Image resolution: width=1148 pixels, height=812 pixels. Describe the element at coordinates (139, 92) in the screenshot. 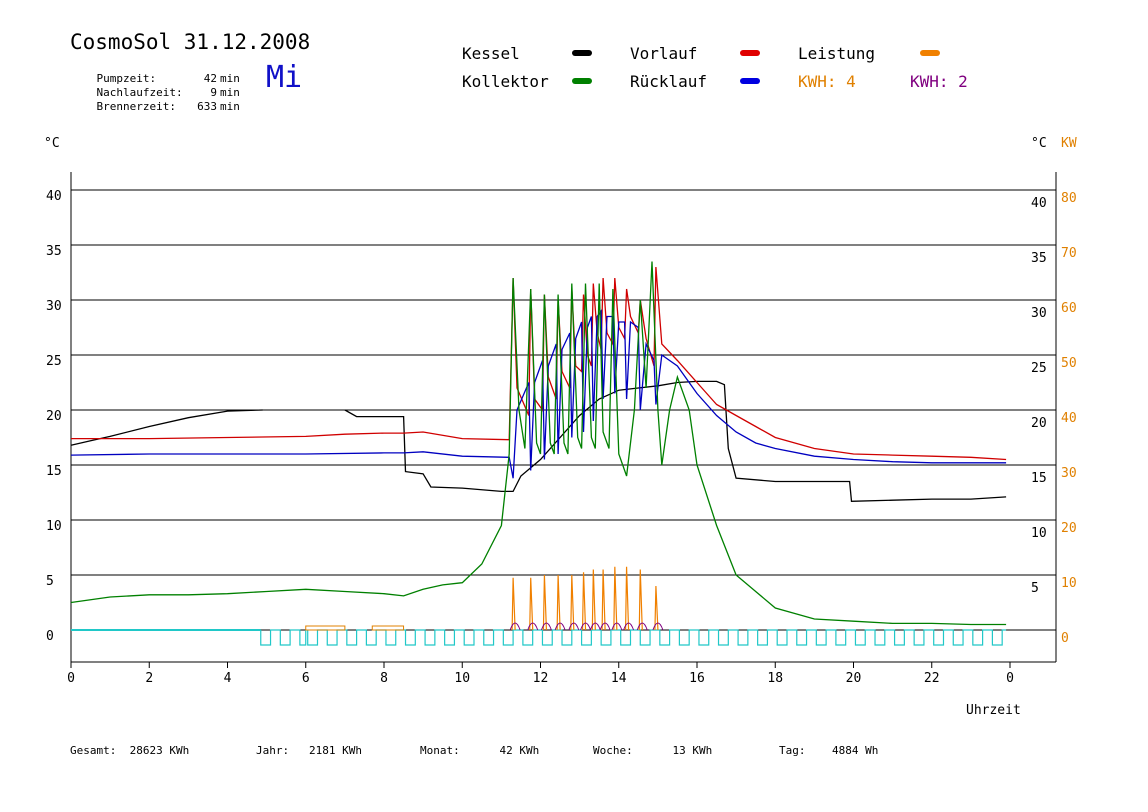

I see `stat-label: Nachlaufzeit:` at that location.